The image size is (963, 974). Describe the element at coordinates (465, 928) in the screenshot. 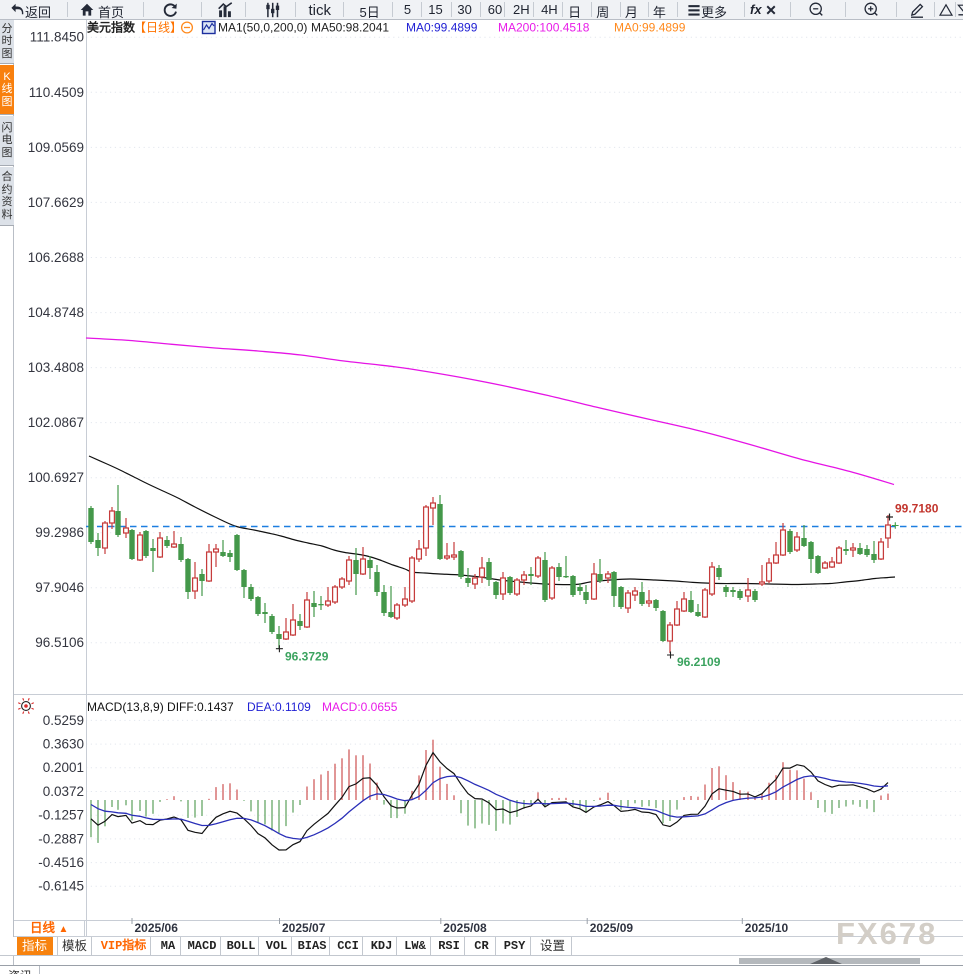

I see `svg-text: 2025/08` at that location.